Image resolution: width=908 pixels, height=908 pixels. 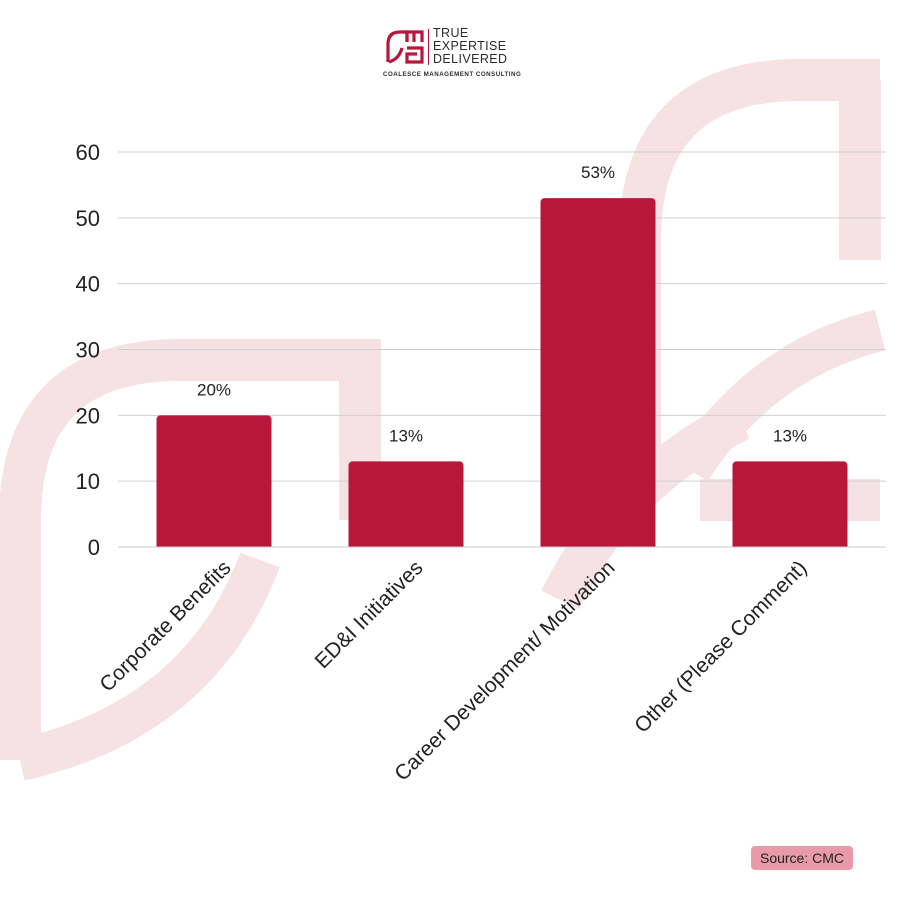 What do you see at coordinates (88, 152) in the screenshot?
I see `y-tick-label: 60` at bounding box center [88, 152].